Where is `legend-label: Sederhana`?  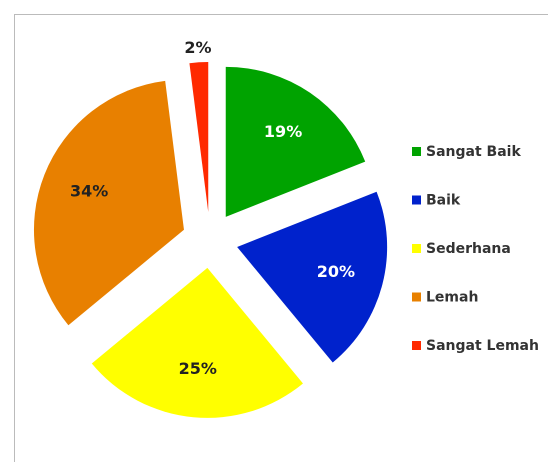
legend-label: Sederhana is located at coordinates (468, 249).